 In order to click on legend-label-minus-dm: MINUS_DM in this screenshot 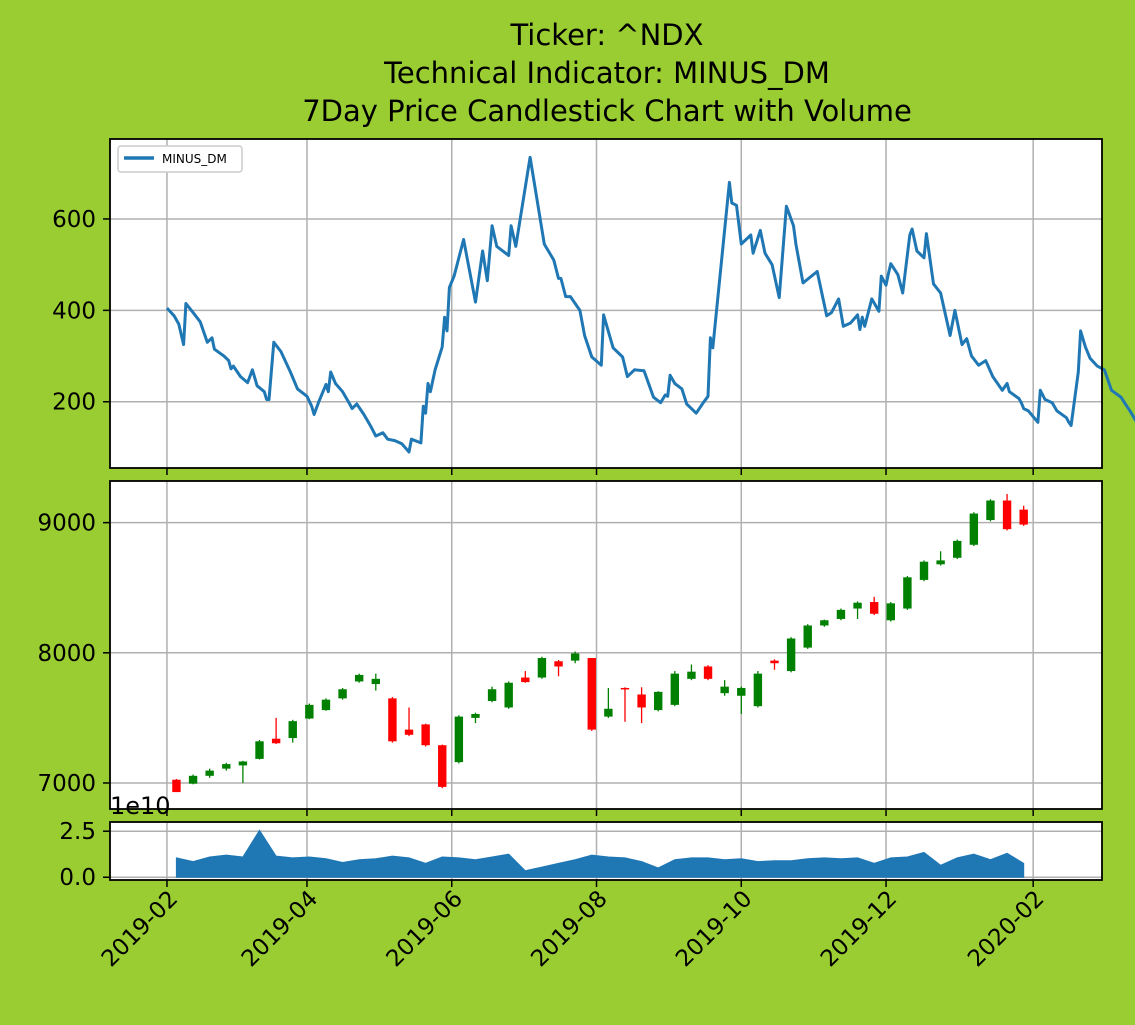, I will do `click(194, 159)`.